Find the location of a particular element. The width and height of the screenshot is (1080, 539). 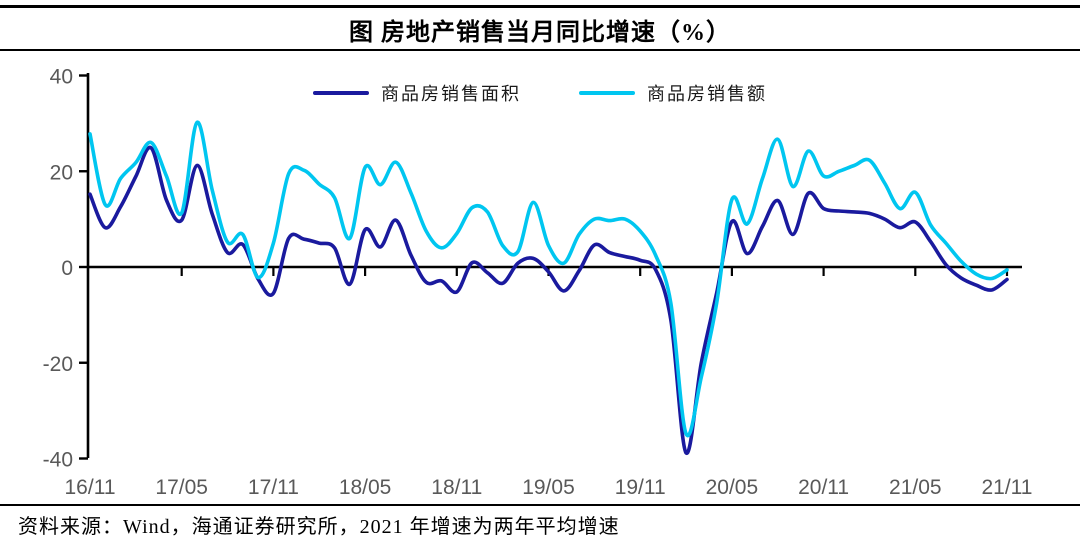

x-tick-label: 21/05 is located at coordinates (915, 487).